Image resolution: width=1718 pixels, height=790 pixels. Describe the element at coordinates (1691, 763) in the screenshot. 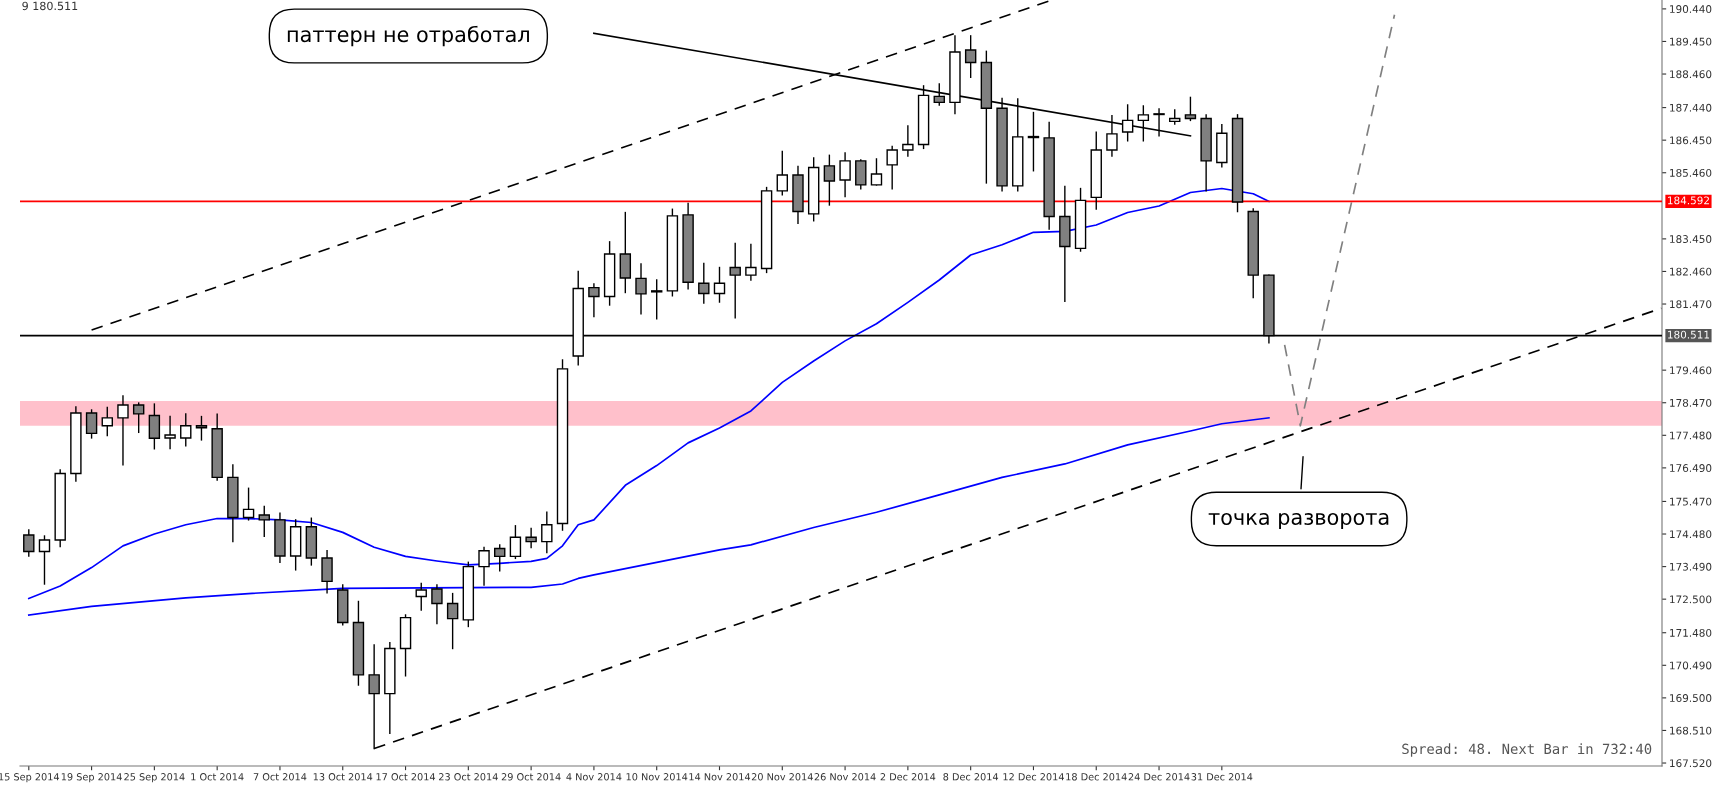

I see `y-tick-label: 167.520` at that location.